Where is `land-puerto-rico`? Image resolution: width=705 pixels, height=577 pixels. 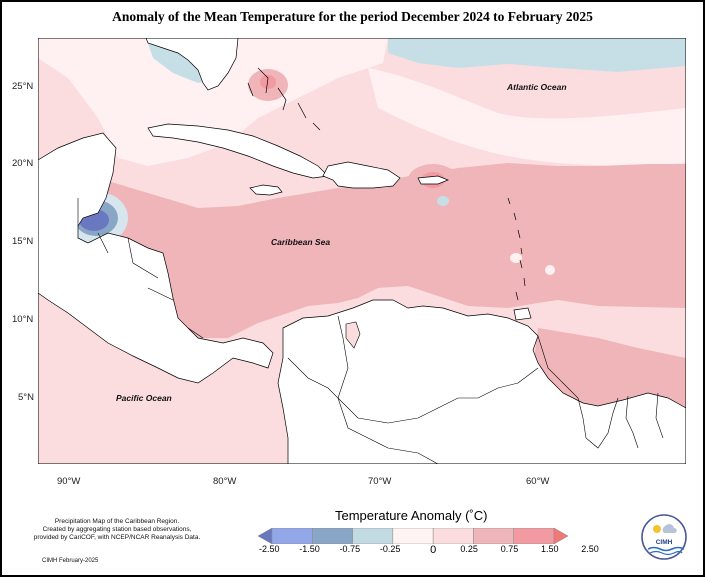 land-puerto-rico is located at coordinates (433, 180).